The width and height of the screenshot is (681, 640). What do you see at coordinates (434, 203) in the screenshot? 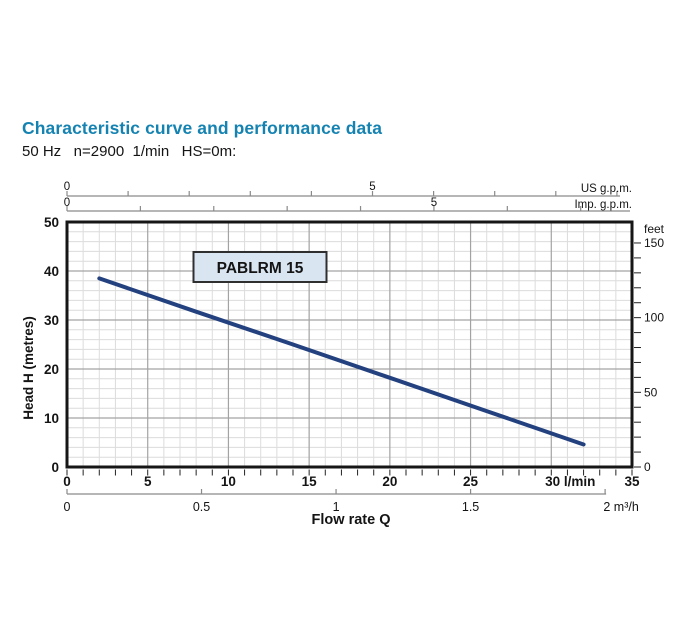
I see `imp-gpm-tick-label: 5` at bounding box center [434, 203].